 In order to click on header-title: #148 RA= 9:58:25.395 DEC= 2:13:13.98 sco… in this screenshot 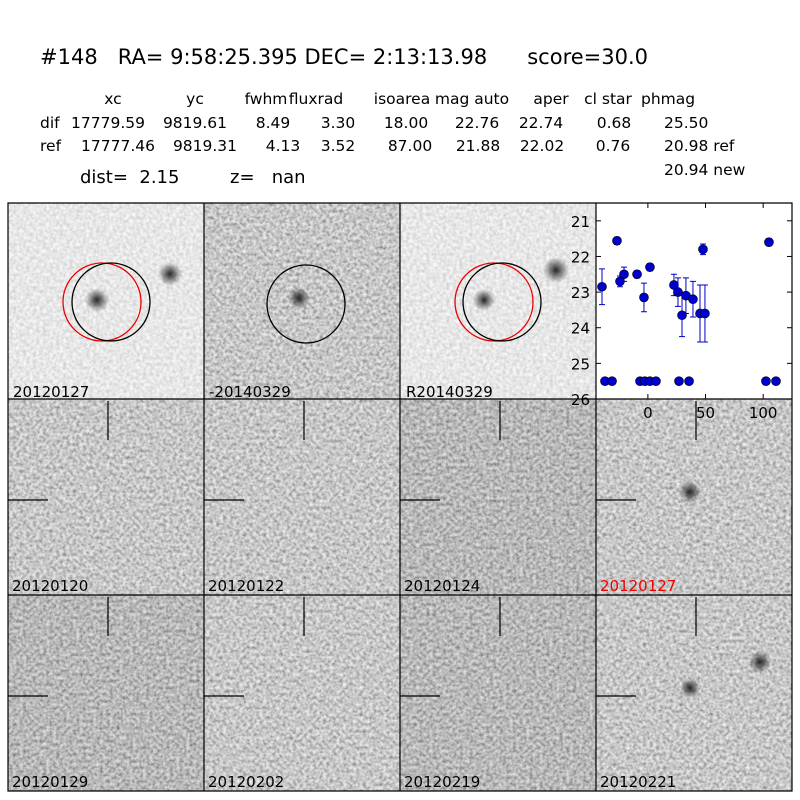, I will do `click(344, 57)`.